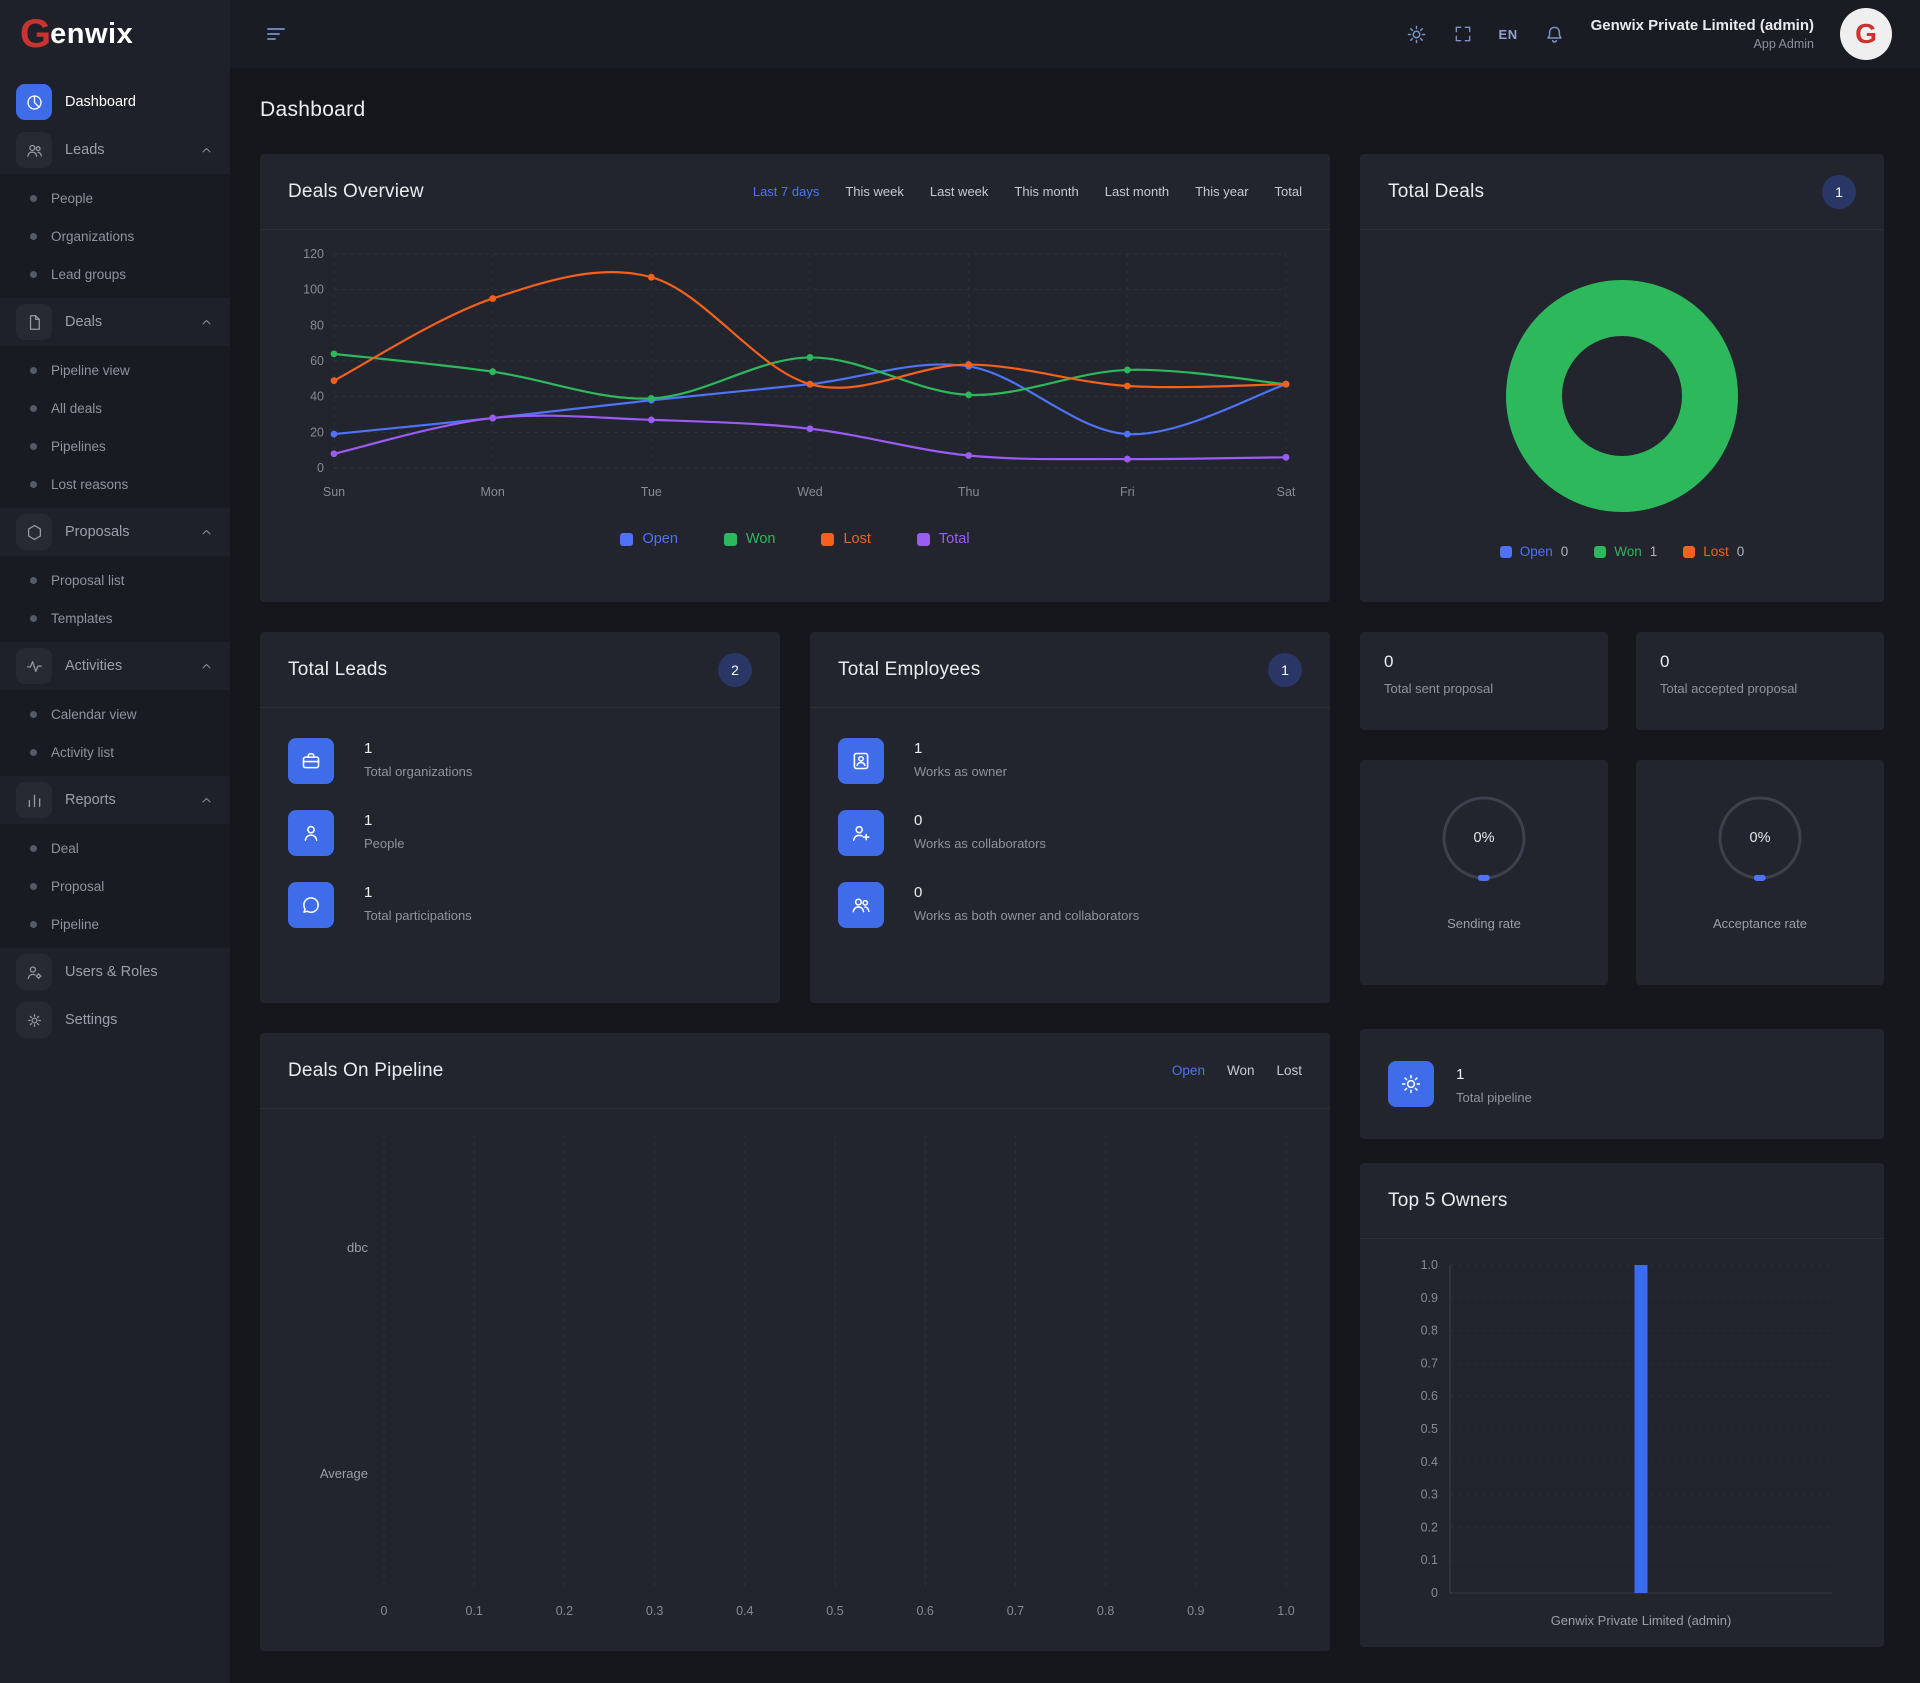 The image size is (1920, 1683). What do you see at coordinates (115, 150) in the screenshot?
I see `sidebar-item-leads: Leads` at bounding box center [115, 150].